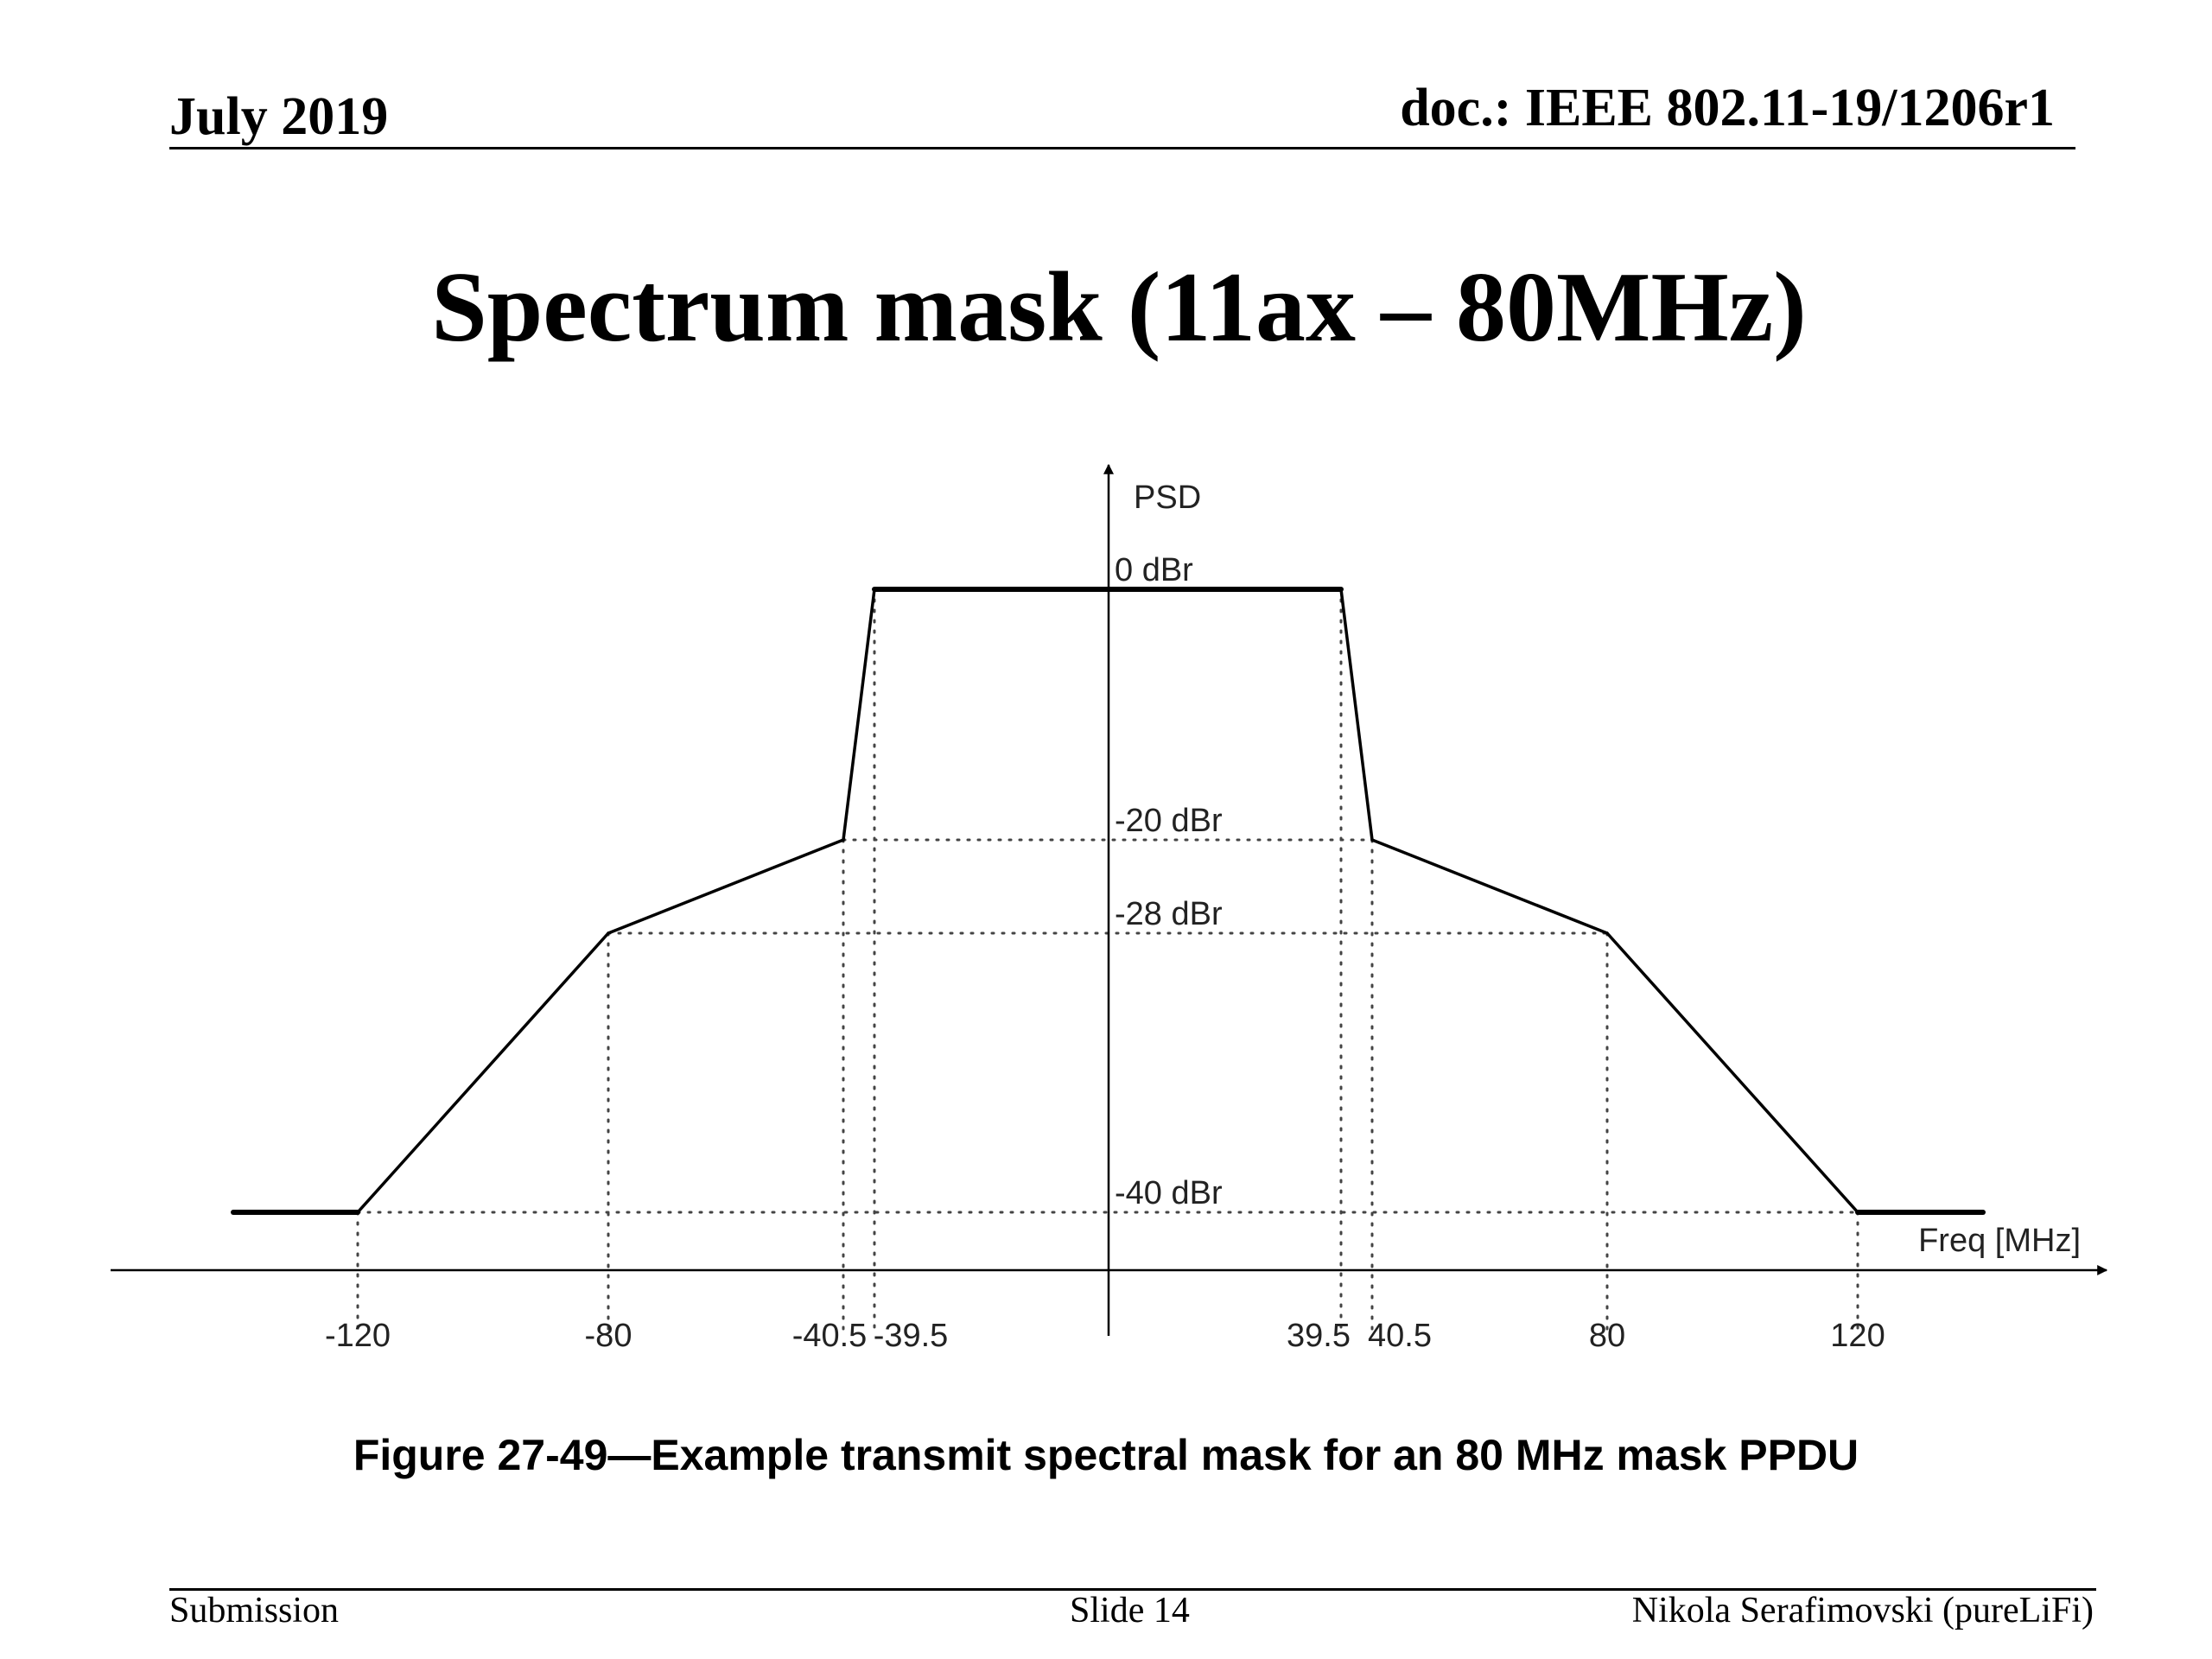 Image resolution: width=2212 pixels, height=1659 pixels. I want to click on header-divider, so click(1122, 148).